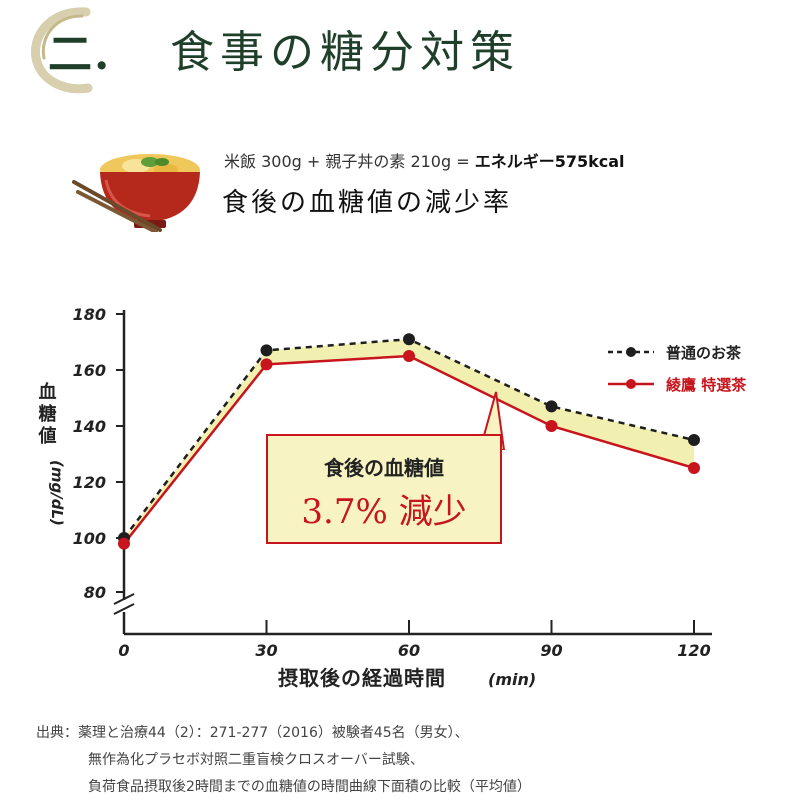 Image resolution: width=800 pixels, height=801 pixels. Describe the element at coordinates (89, 370) in the screenshot. I see `y-tick-label: 160` at that location.